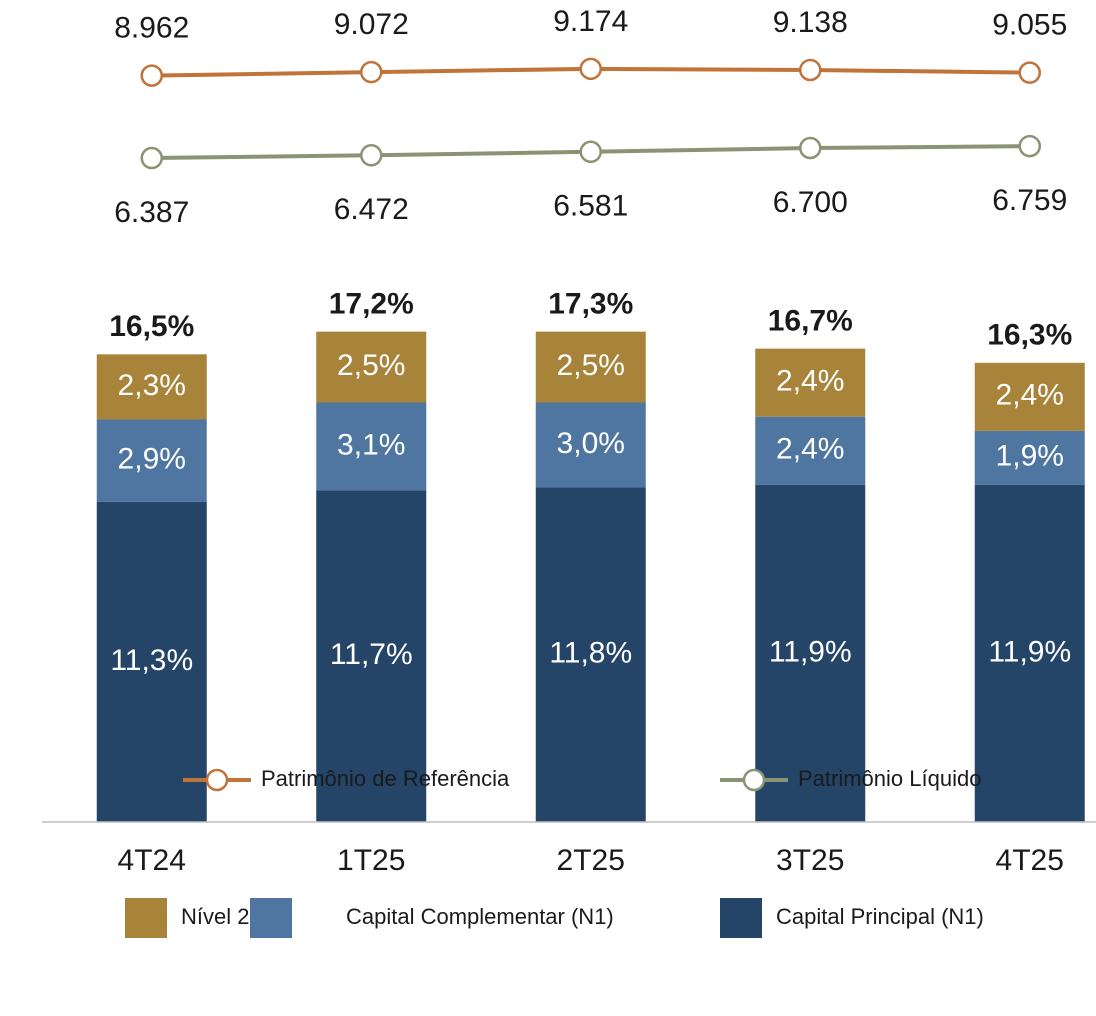  What do you see at coordinates (151, 326) in the screenshot?
I see `total-label: 16,5%` at bounding box center [151, 326].